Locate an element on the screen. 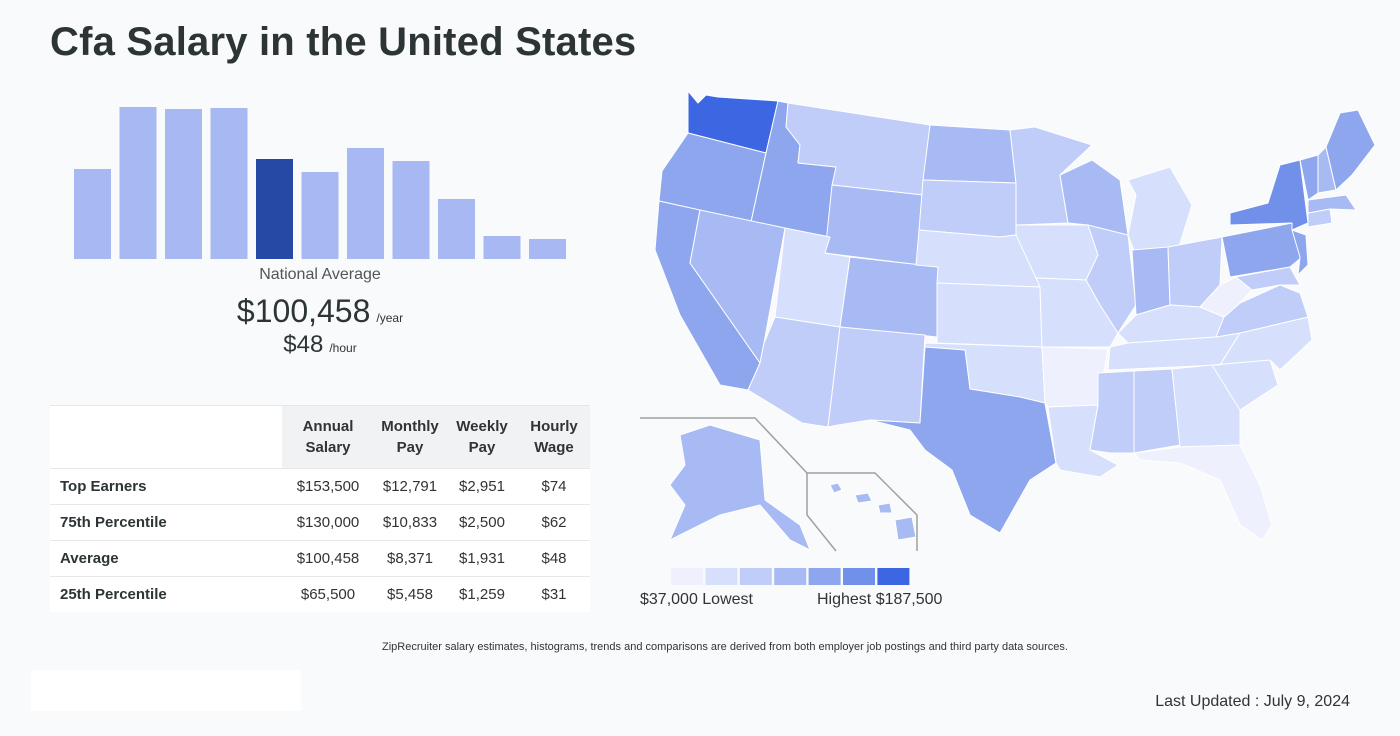 Image resolution: width=1400 pixels, height=736 pixels. alaska-inset-border is located at coordinates (724, 445).